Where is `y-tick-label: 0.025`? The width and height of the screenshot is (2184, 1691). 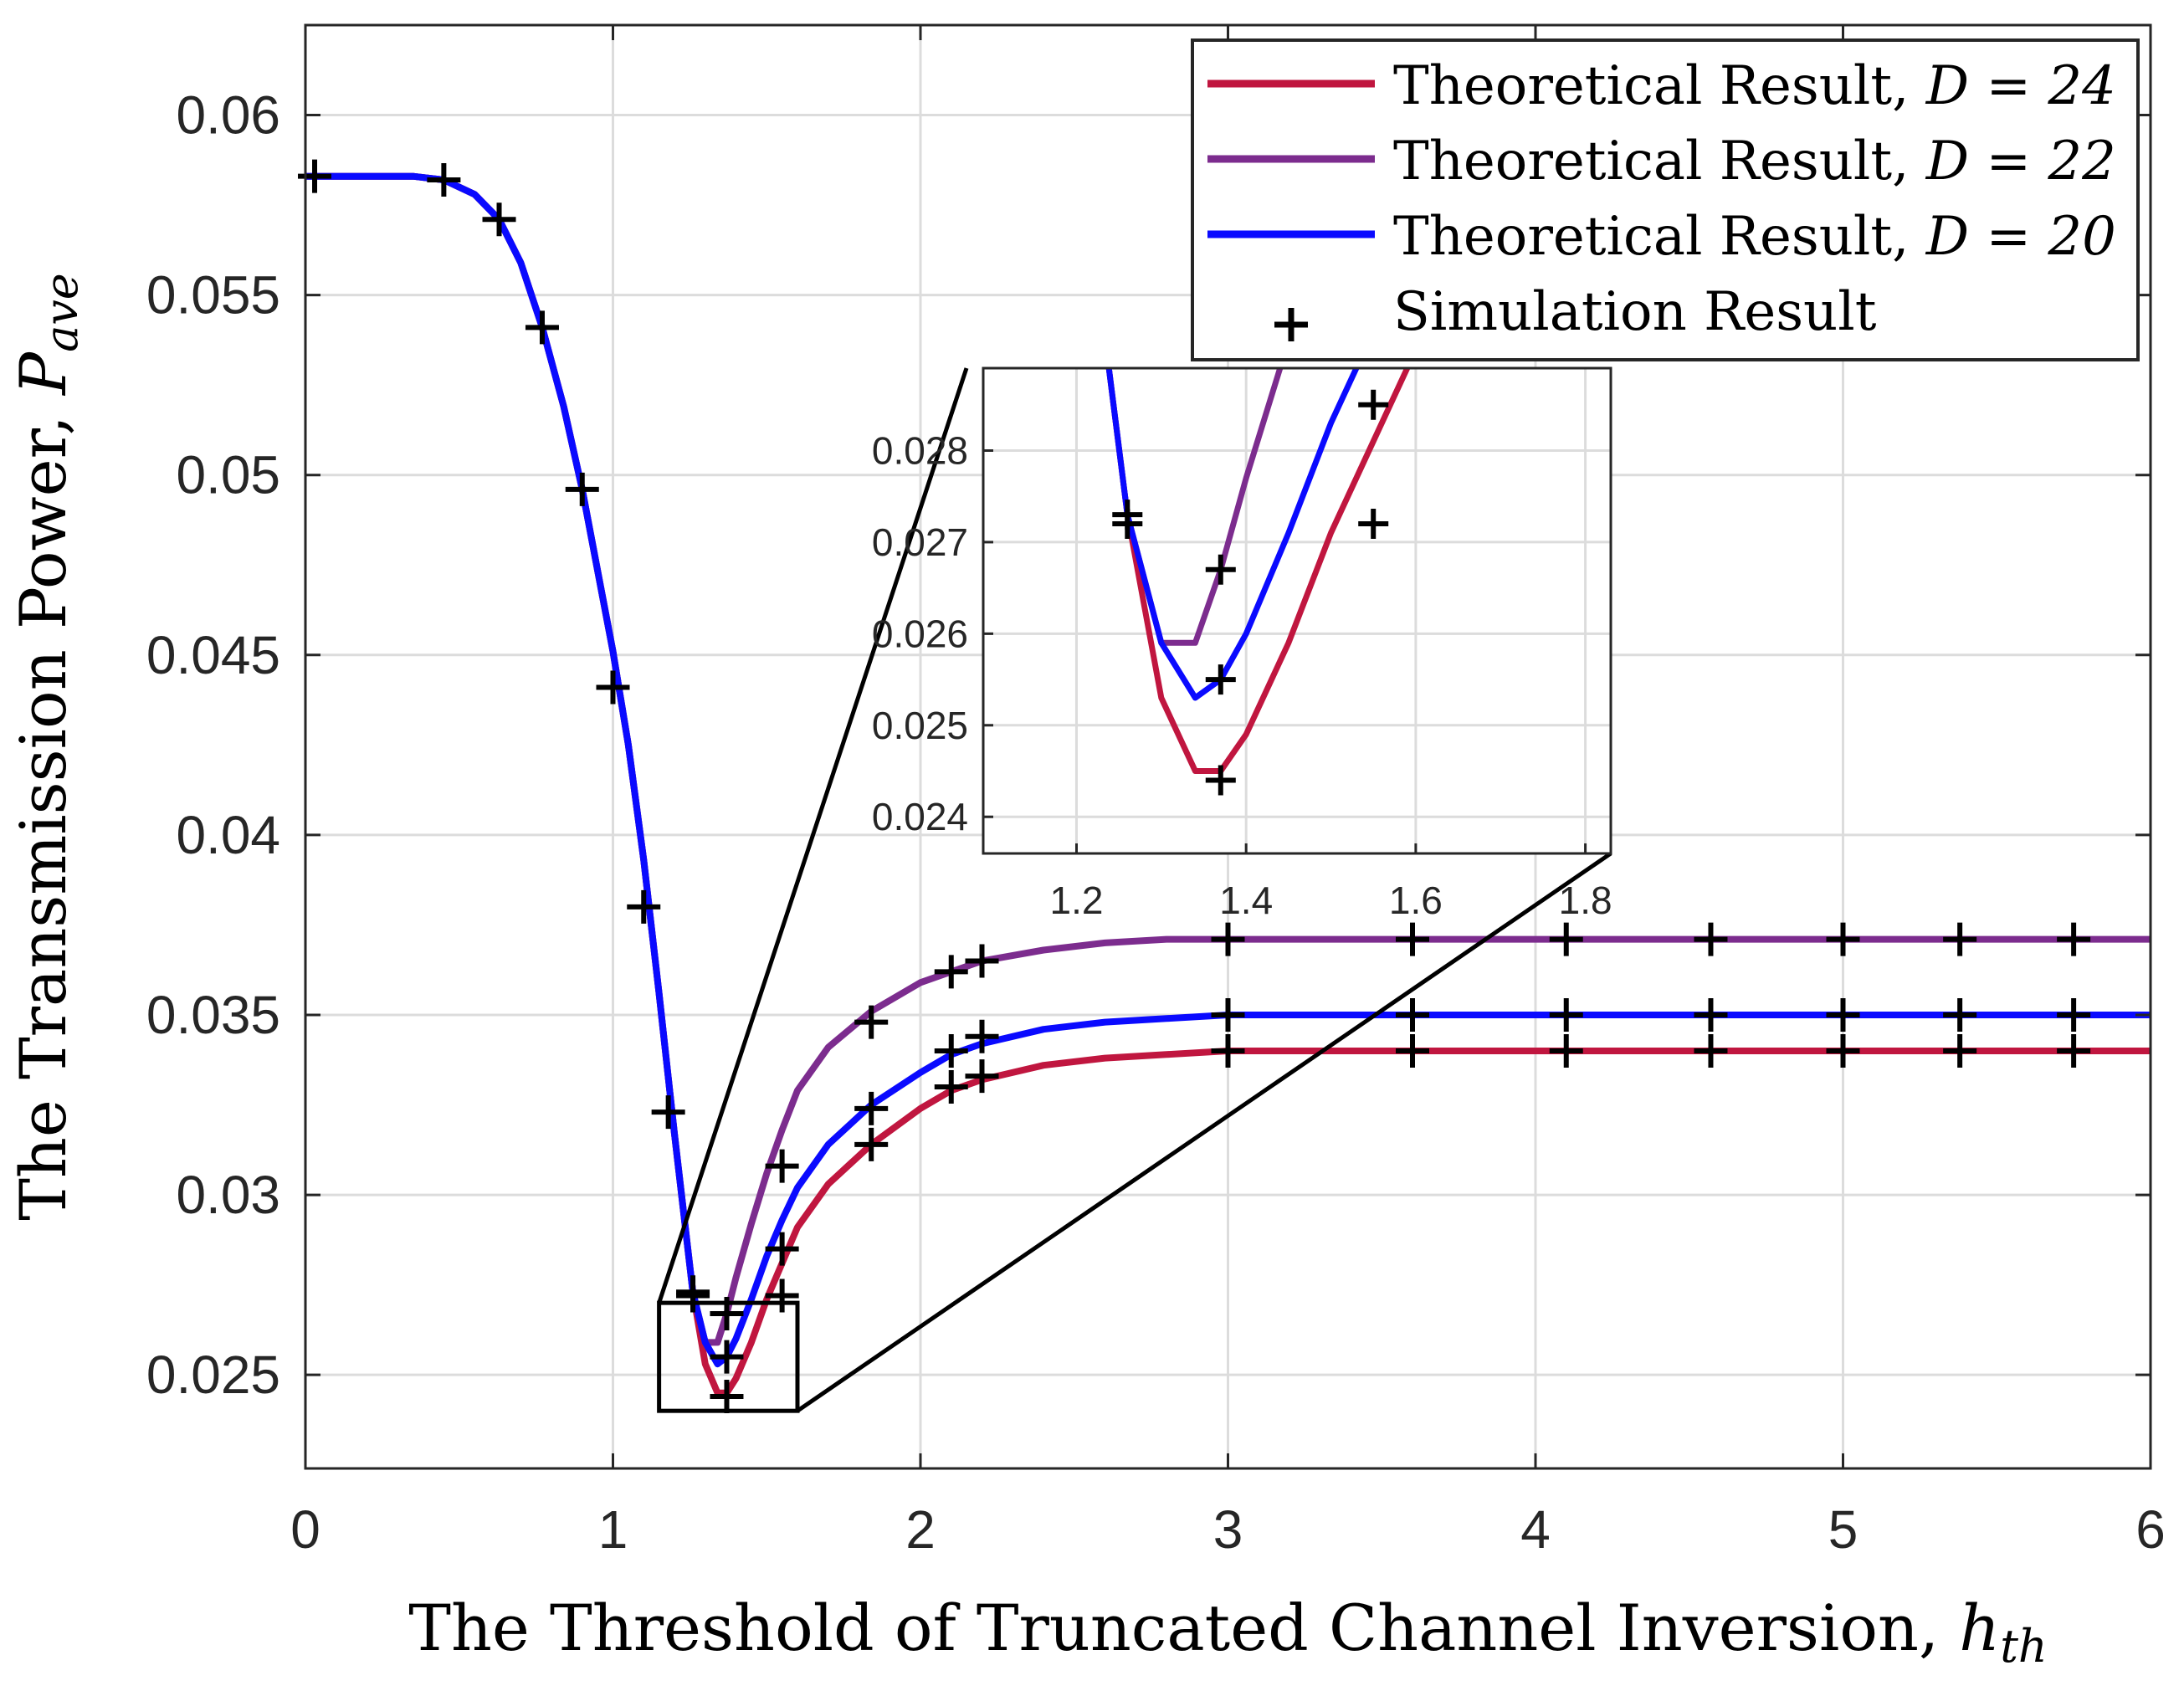
y-tick-label: 0.025 is located at coordinates (213, 1375).